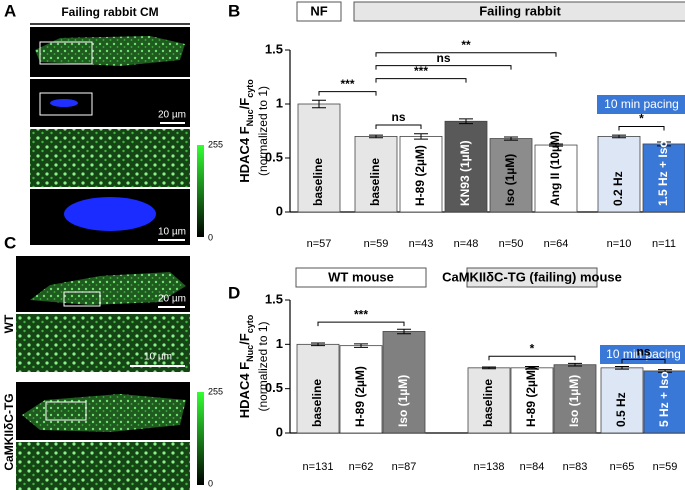 The image size is (685, 490). Describe the element at coordinates (466, 244) in the screenshot. I see `n-label: n=48` at that location.